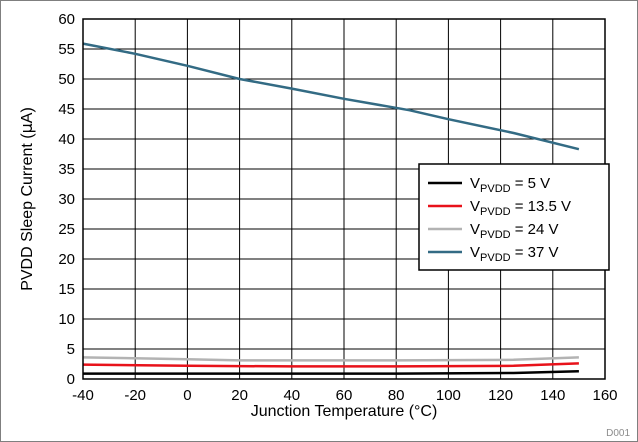 This screenshot has width=638, height=442. What do you see at coordinates (291, 395) in the screenshot?
I see `x-tick-label: 40` at bounding box center [291, 395].